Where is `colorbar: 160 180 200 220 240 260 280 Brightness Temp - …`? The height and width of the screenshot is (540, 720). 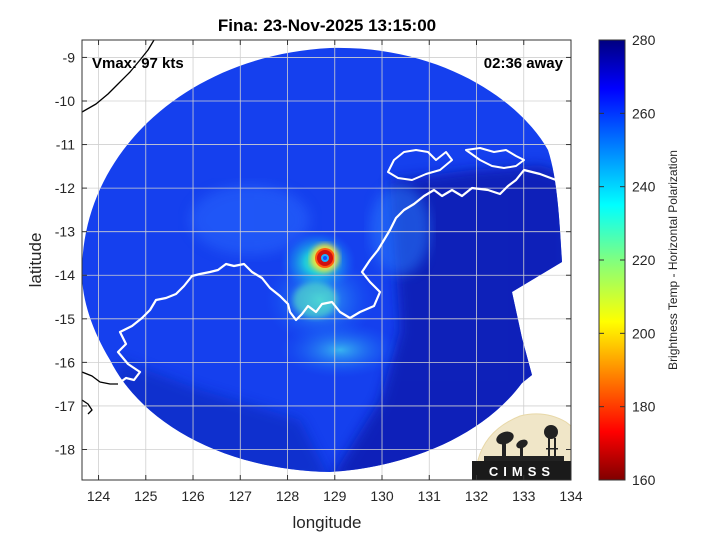 colorbar: 160 180 200 220 240 260 280 Brightness Temp - … is located at coordinates (639, 260).